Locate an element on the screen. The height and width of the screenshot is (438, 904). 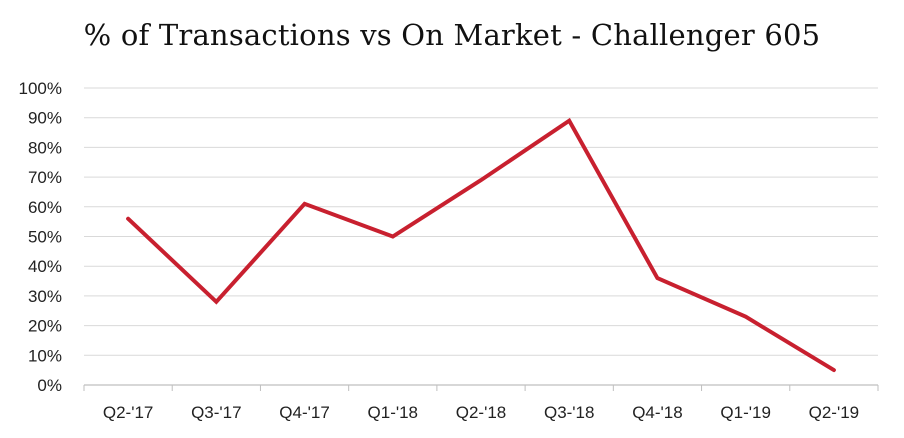
x-tick-label: Q4-'18 is located at coordinates (657, 412).